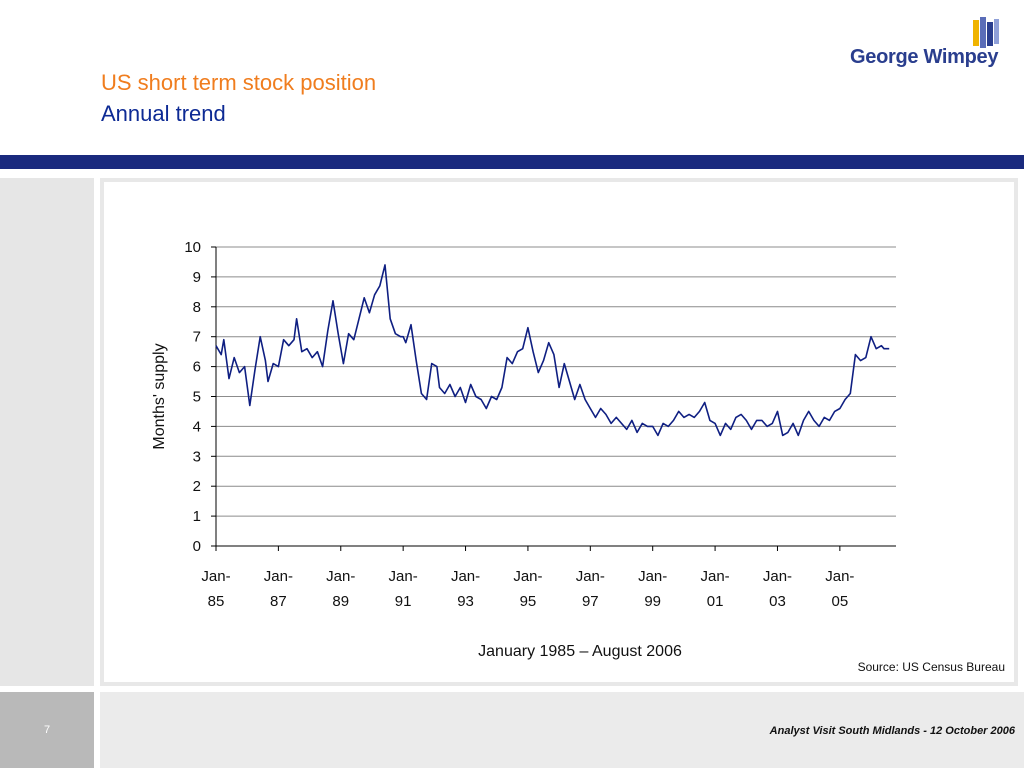 The width and height of the screenshot is (1024, 768). I want to click on x-tick-label: 01, so click(715, 601).